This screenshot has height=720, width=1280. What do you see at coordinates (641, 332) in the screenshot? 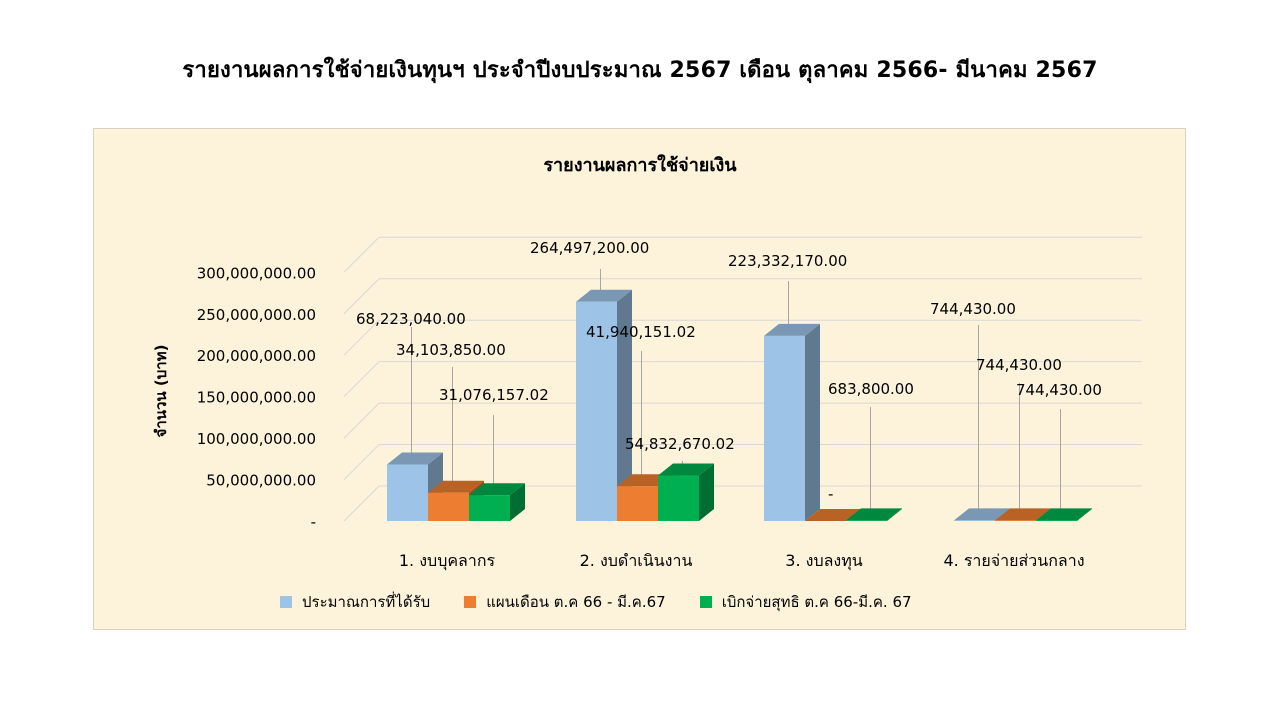
I see `data-label: 41,940,151.02` at bounding box center [641, 332].